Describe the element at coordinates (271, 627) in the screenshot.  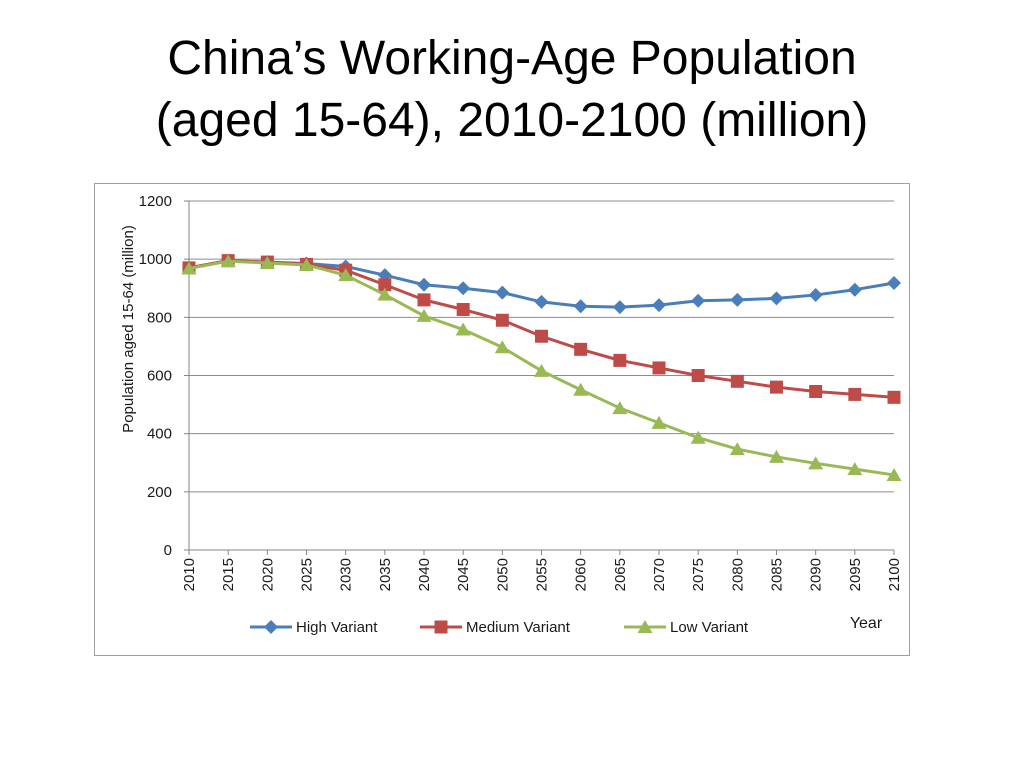
I see `legend-marker-high` at that location.